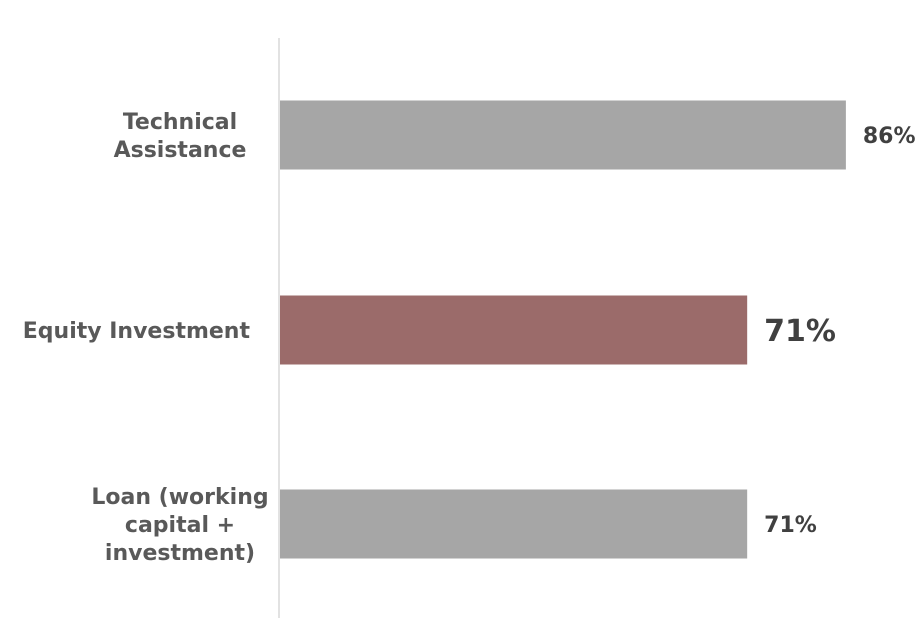 Image resolution: width=919 pixels, height=618 pixels. What do you see at coordinates (137, 331) in the screenshot?
I see `category-label: Equity Investment` at bounding box center [137, 331].